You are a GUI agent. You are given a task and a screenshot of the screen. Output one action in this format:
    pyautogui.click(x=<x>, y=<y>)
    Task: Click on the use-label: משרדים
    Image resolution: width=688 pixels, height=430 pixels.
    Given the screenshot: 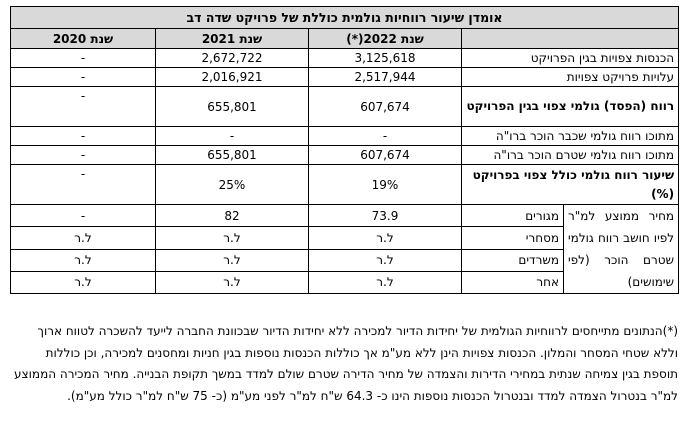 What is the action you would take?
    pyautogui.click(x=512, y=260)
    